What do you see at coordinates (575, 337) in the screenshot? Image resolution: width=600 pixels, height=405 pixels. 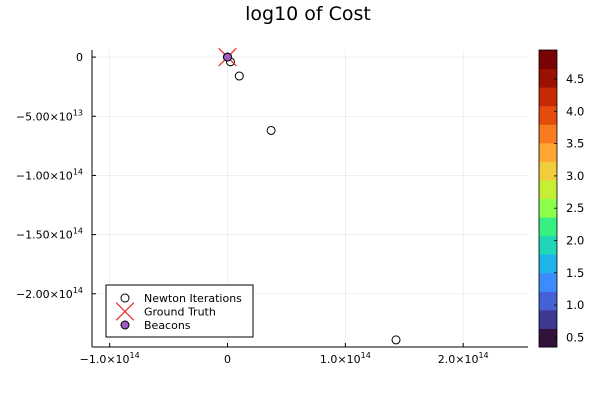 I see `colorbar-tick-label: 0.5` at bounding box center [575, 337].